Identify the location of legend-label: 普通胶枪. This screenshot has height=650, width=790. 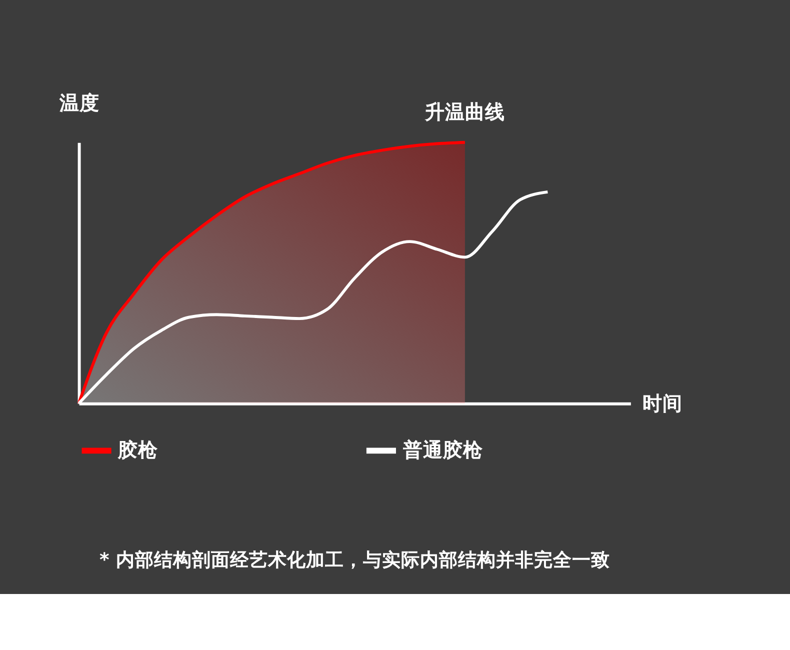
(443, 450).